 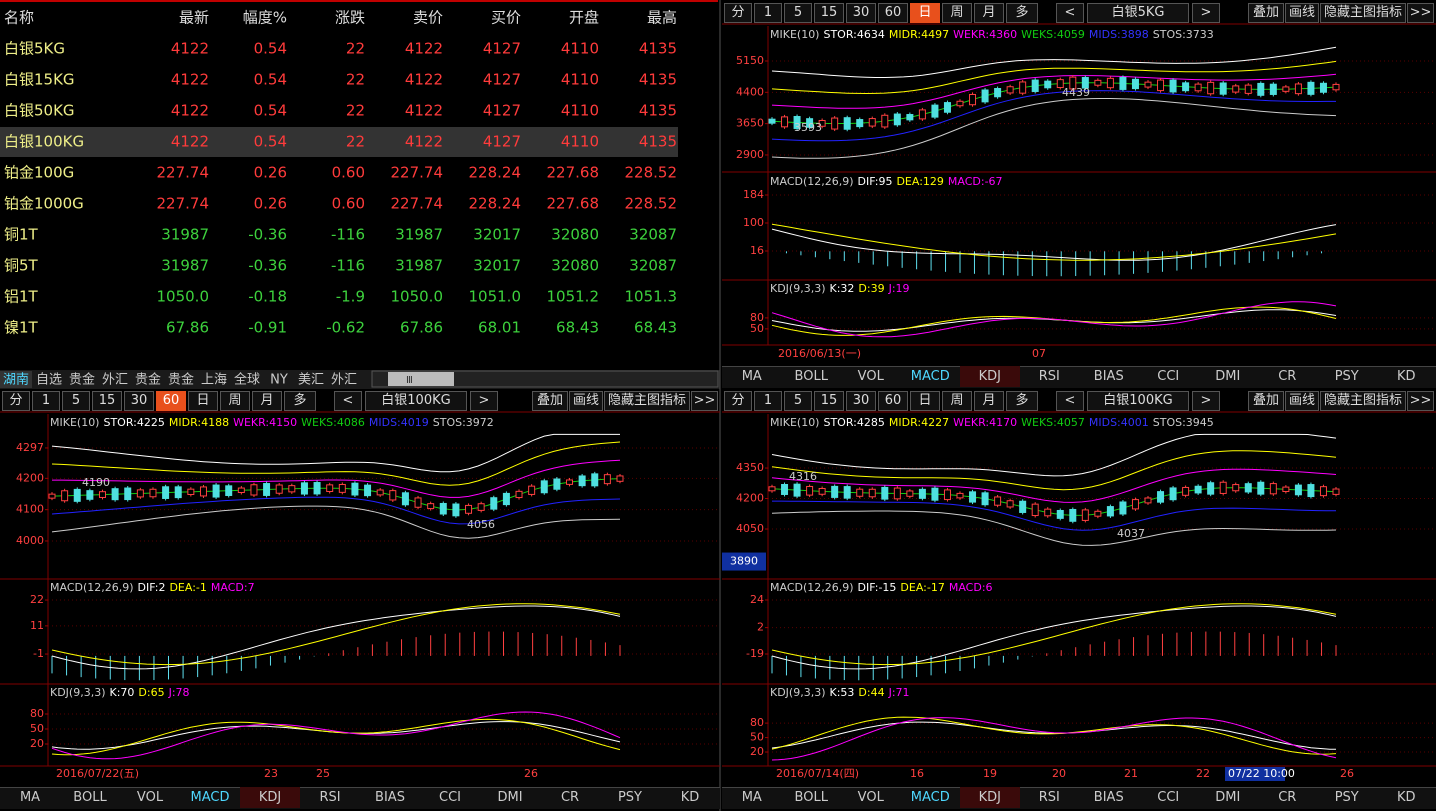 I want to click on market-tab: 全球, so click(x=247, y=380).